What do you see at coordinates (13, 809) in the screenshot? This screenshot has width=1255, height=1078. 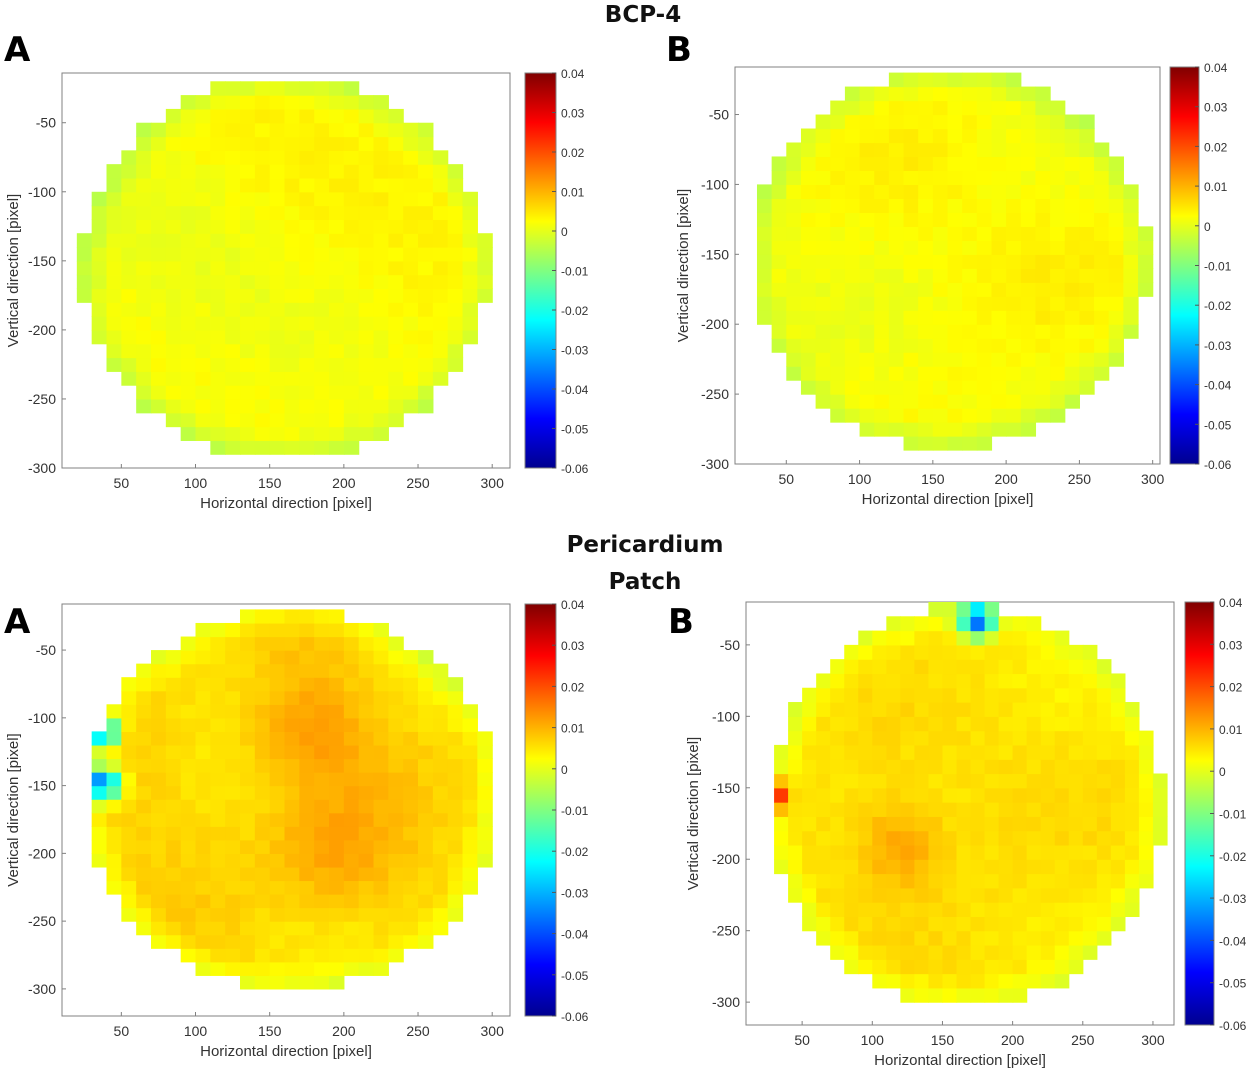 I see `y-axis-label: Vertical direction [pixel]` at bounding box center [13, 809].